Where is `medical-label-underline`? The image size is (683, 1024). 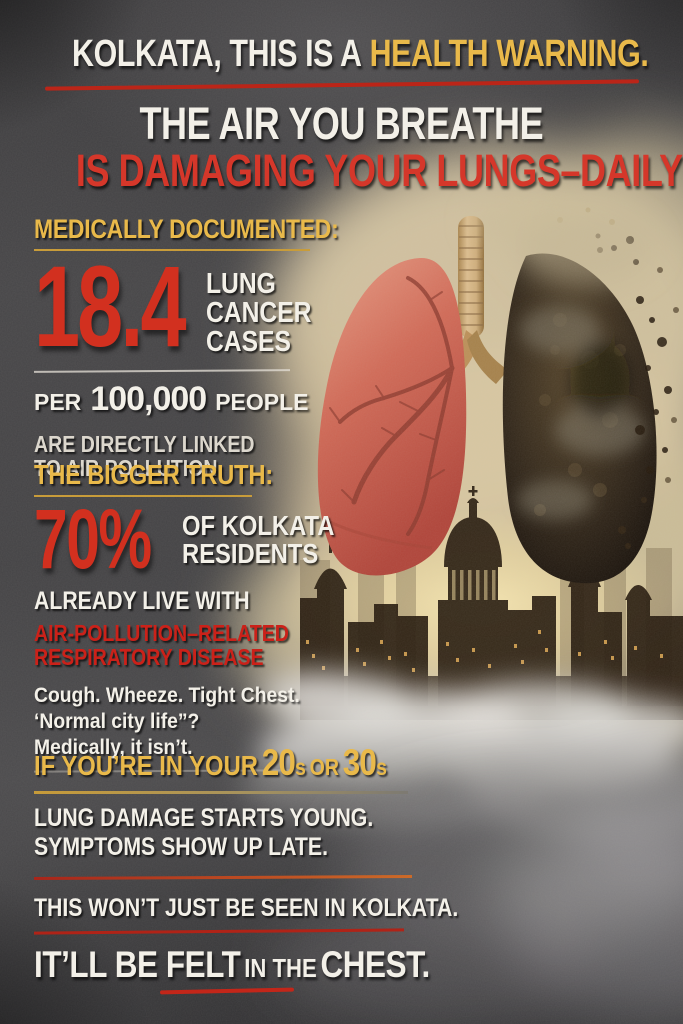 medical-label-underline is located at coordinates (172, 250).